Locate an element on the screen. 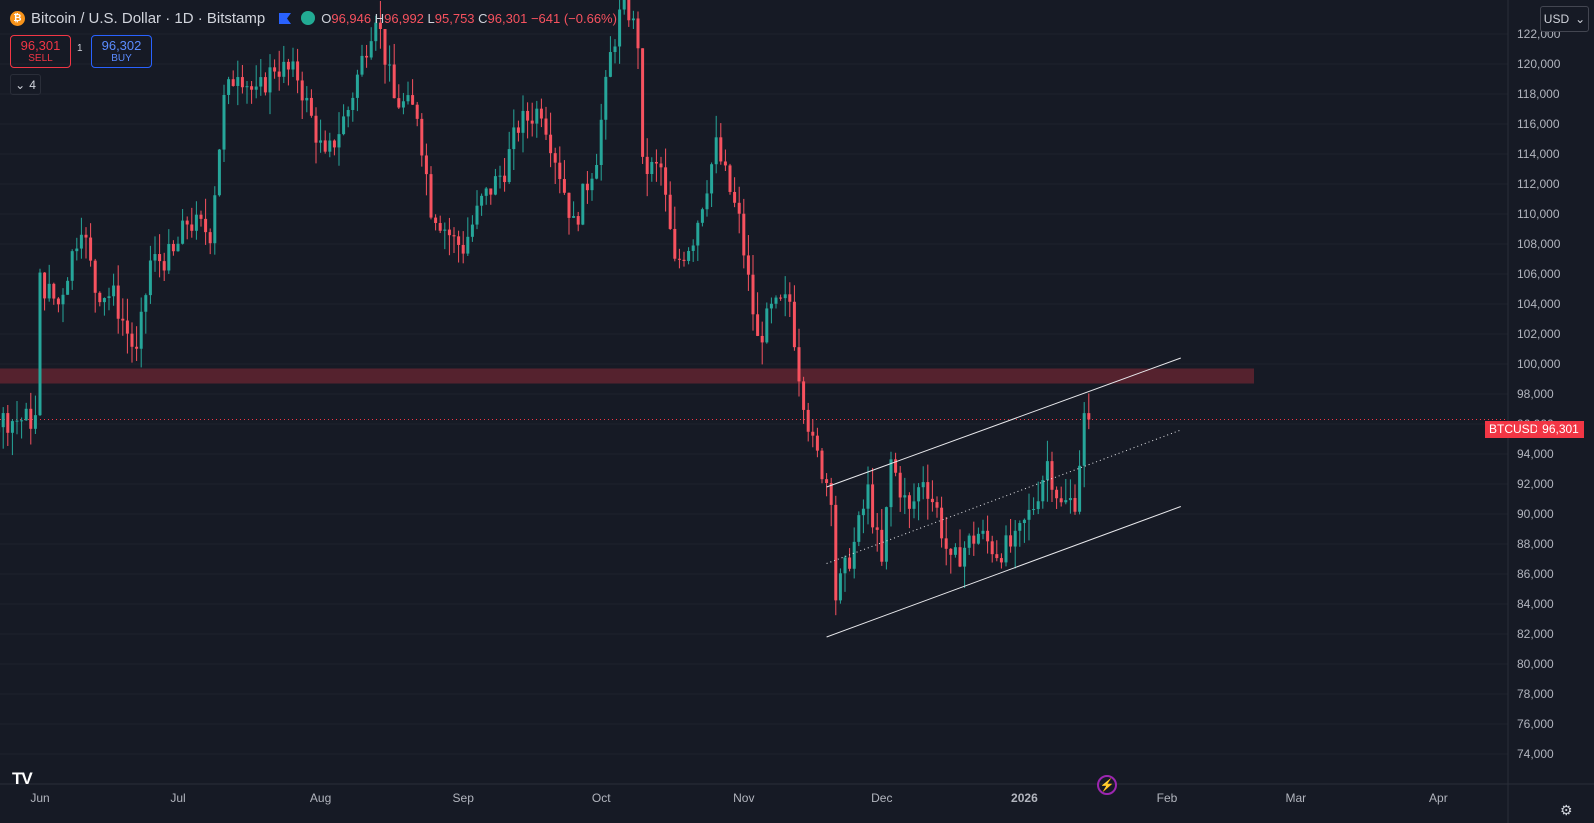 Image resolution: width=1594 pixels, height=823 pixels. flag-icon is located at coordinates (285, 18).